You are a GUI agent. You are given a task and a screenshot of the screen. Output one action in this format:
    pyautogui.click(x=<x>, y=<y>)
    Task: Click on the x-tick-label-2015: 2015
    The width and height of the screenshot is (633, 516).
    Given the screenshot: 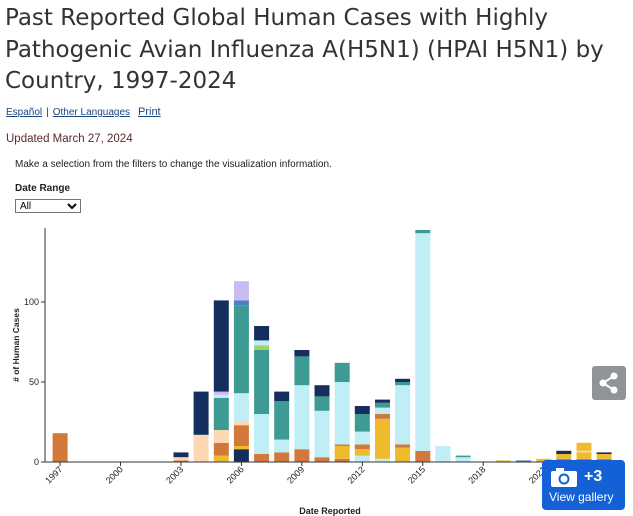 What is the action you would take?
    pyautogui.click(x=416, y=474)
    